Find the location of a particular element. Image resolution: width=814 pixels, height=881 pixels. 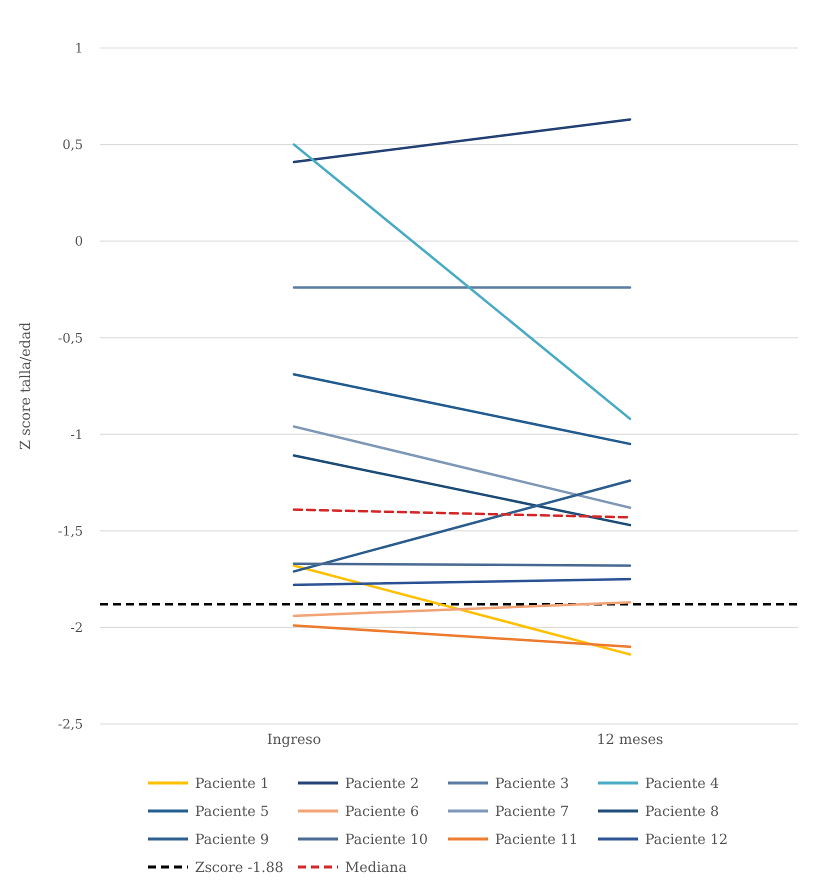

legend-label: Paciente 2 is located at coordinates (382, 784).